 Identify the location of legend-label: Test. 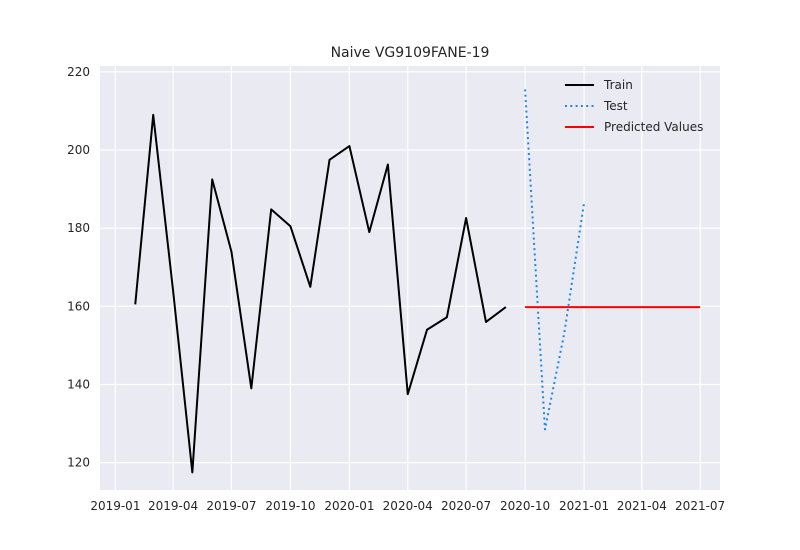
(615, 106).